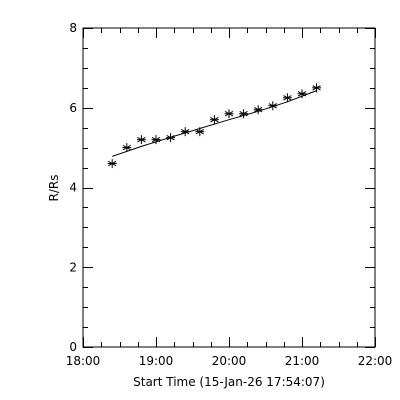 The height and width of the screenshot is (400, 400). I want to click on y-tick-label: 8, so click(73, 28).